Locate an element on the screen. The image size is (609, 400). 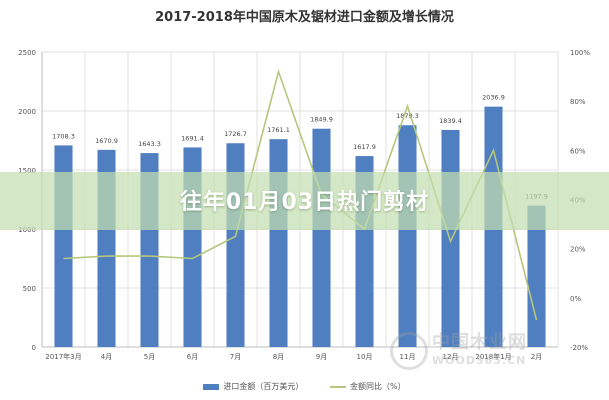
legend-swatch-bar is located at coordinates (211, 386).